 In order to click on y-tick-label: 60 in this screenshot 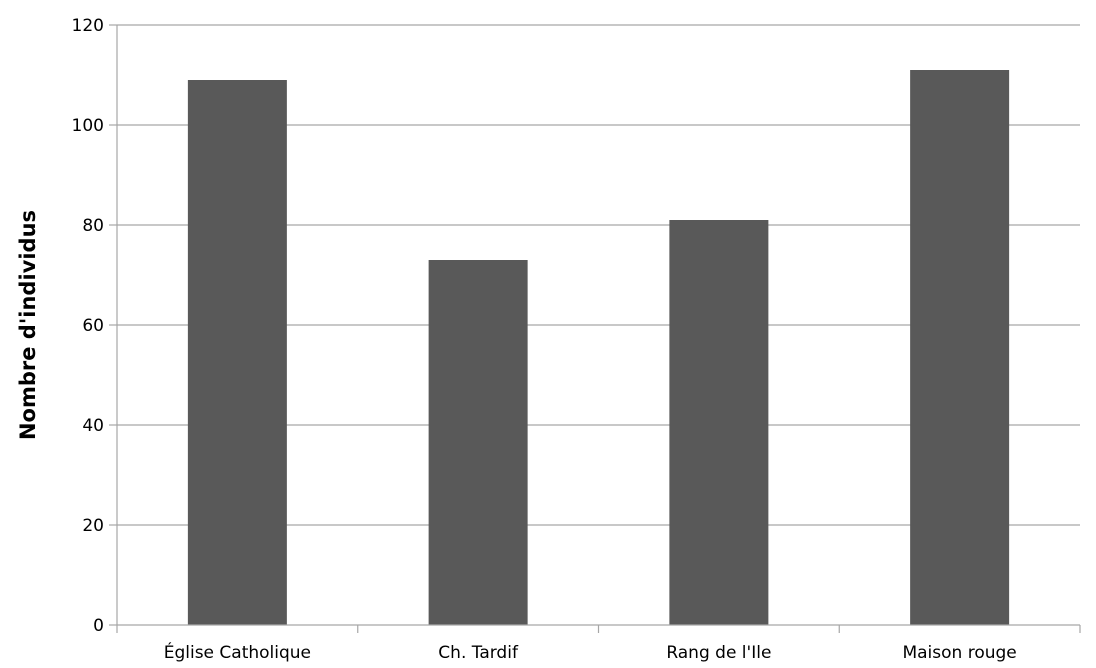, I will do `click(93, 326)`.